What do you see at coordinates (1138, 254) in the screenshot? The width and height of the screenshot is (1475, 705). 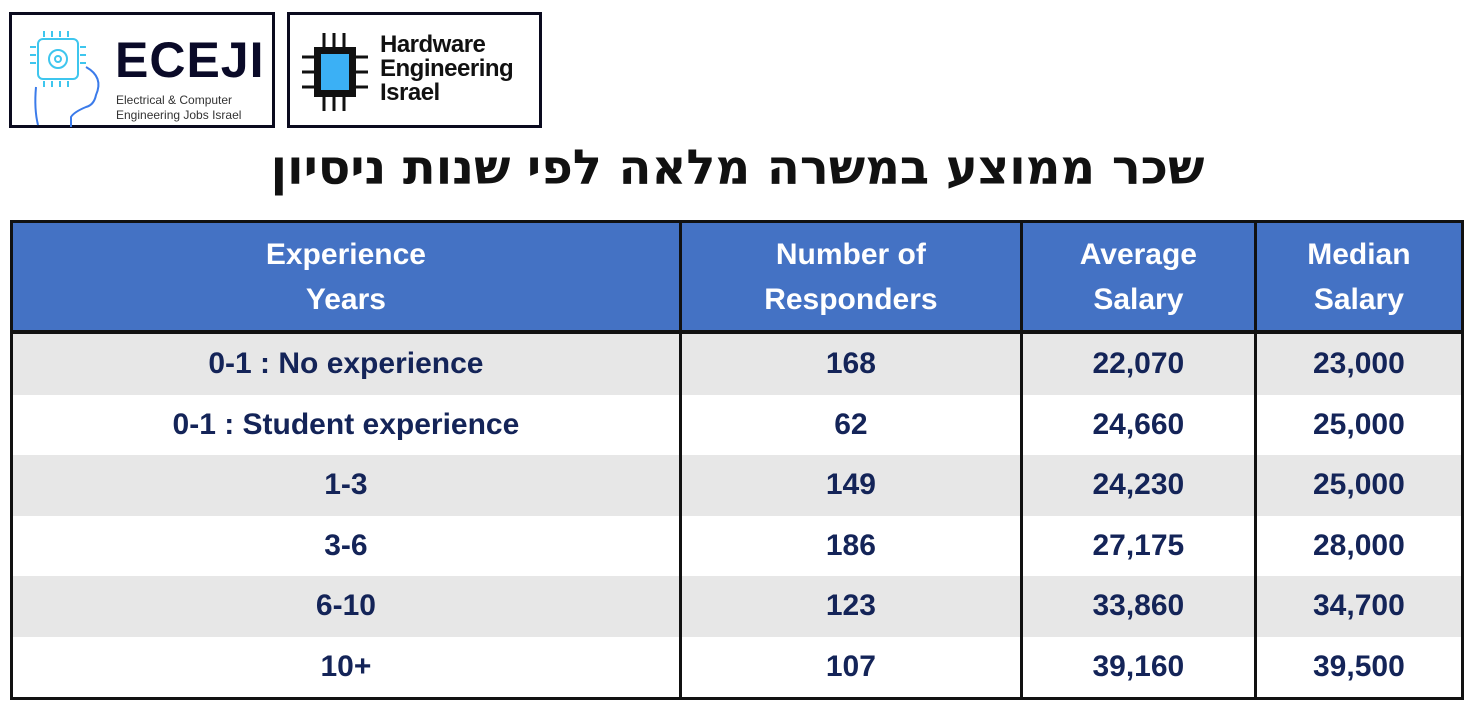 I see `header-text: Average` at bounding box center [1138, 254].